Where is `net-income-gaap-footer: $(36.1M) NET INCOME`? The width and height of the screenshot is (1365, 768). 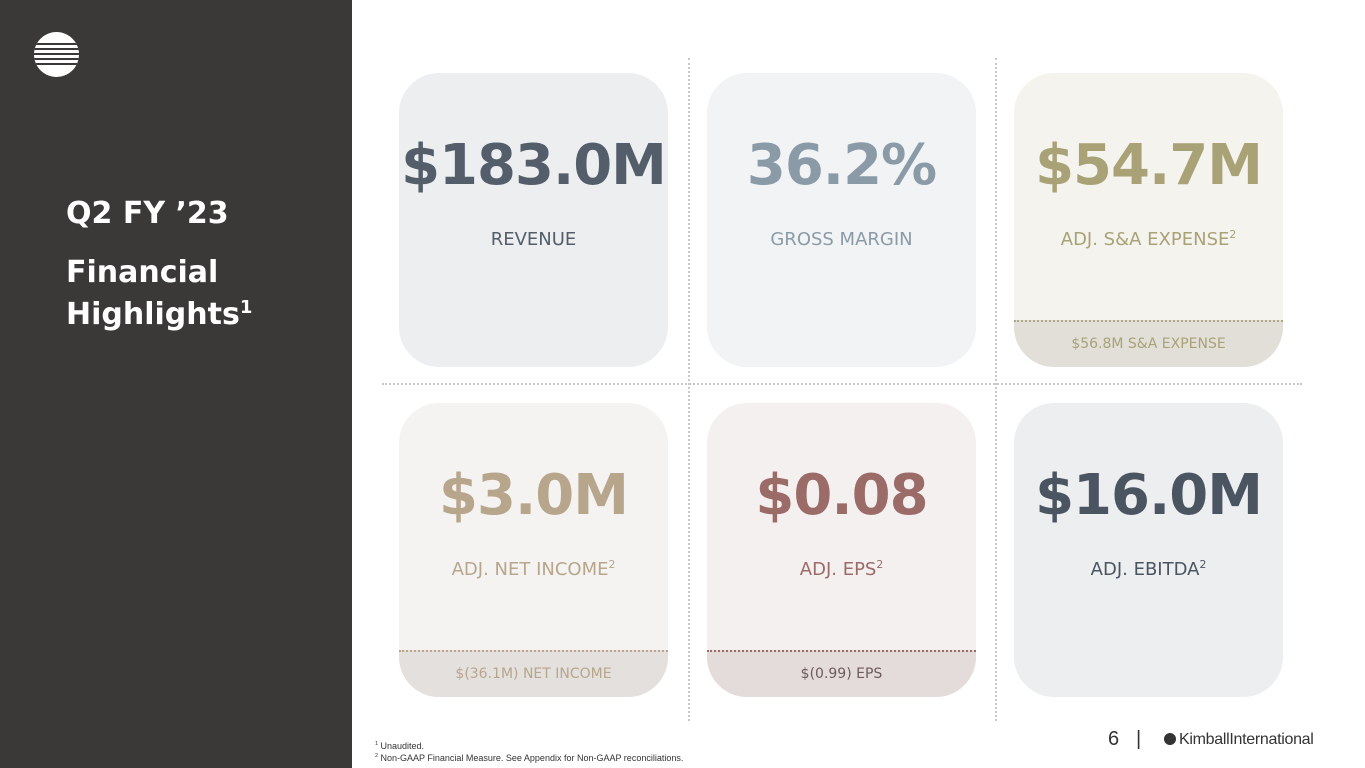
net-income-gaap-footer: $(36.1M) NET INCOME is located at coordinates (533, 673).